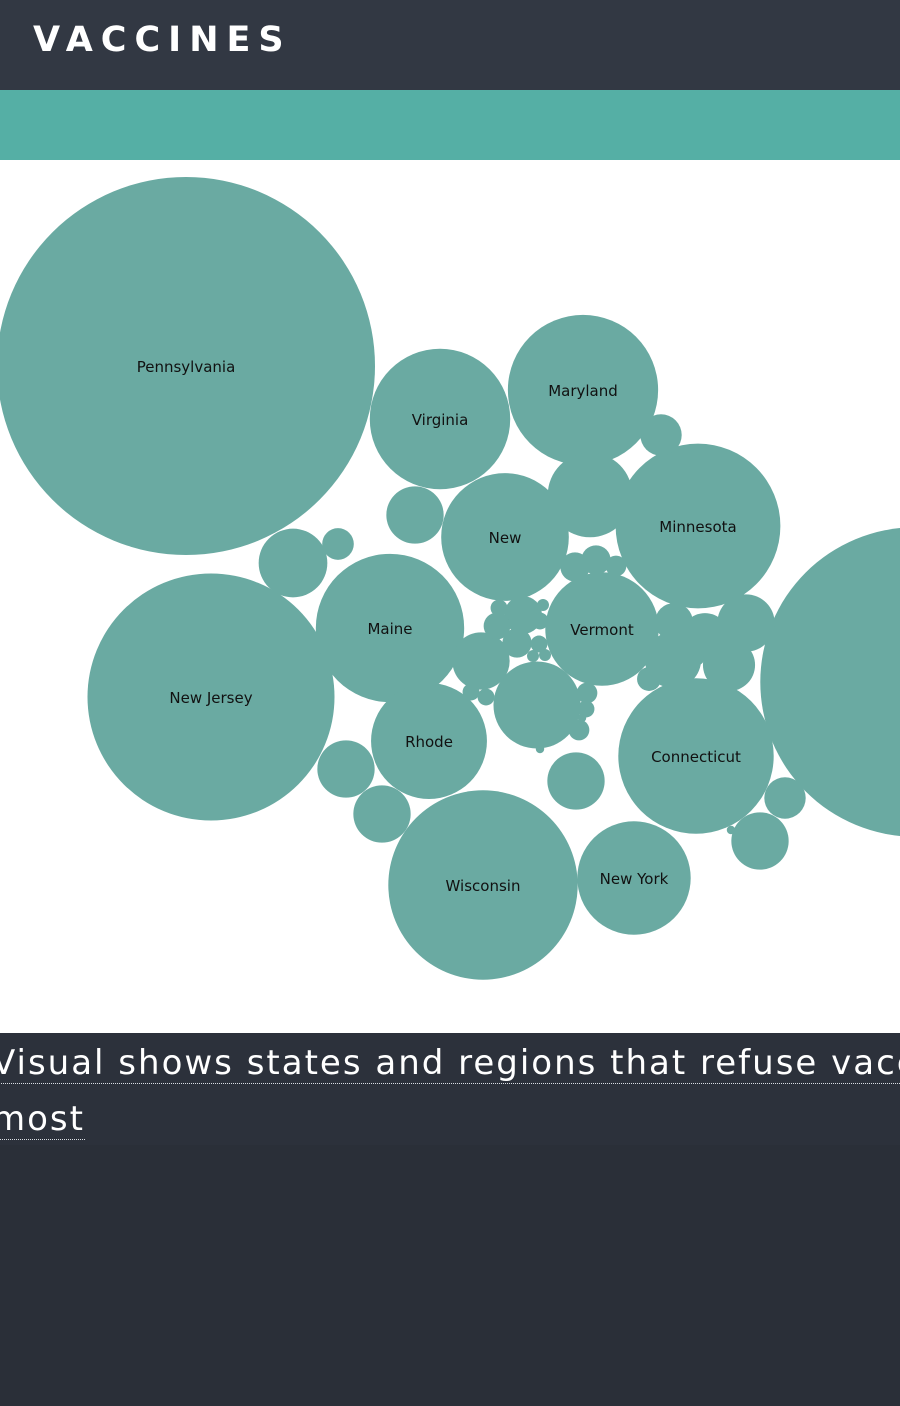 The height and width of the screenshot is (1406, 900). I want to click on bubble-label: Connecticut, so click(696, 757).